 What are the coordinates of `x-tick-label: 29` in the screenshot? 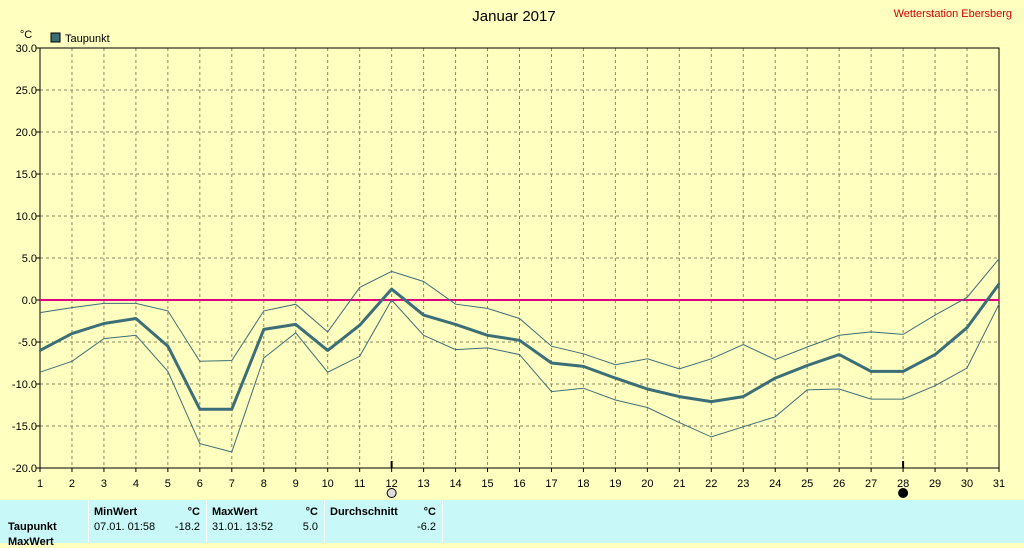 It's located at (935, 484).